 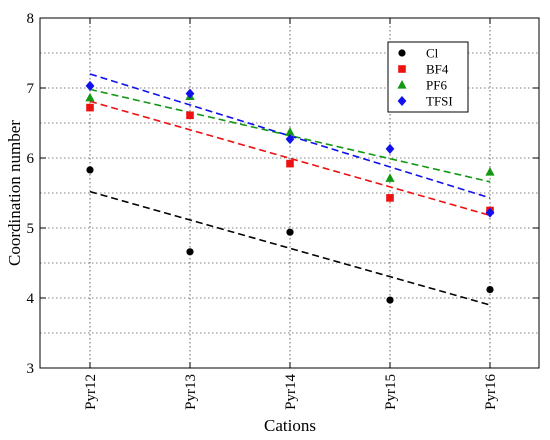 What do you see at coordinates (31, 159) in the screenshot?
I see `y-tick-label: 6` at bounding box center [31, 159].